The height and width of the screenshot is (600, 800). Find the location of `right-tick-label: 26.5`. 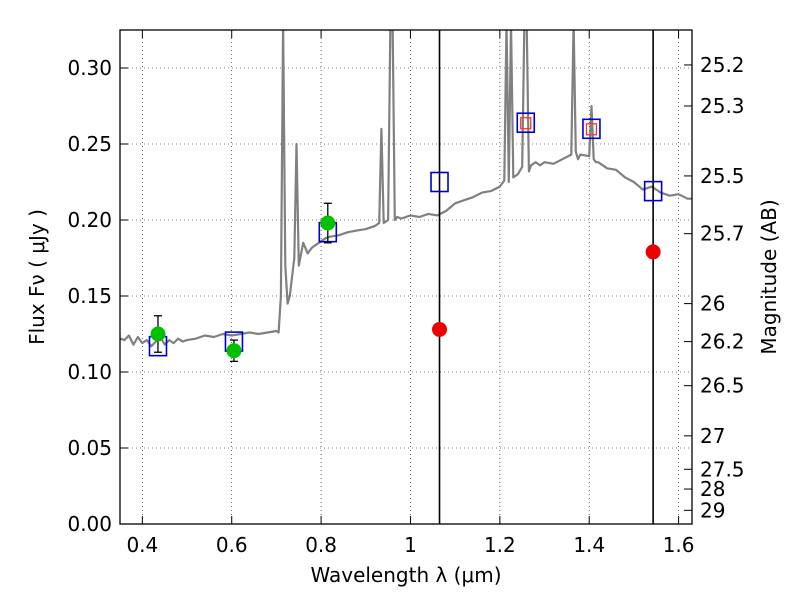

right-tick-label: 26.5 is located at coordinates (722, 386).